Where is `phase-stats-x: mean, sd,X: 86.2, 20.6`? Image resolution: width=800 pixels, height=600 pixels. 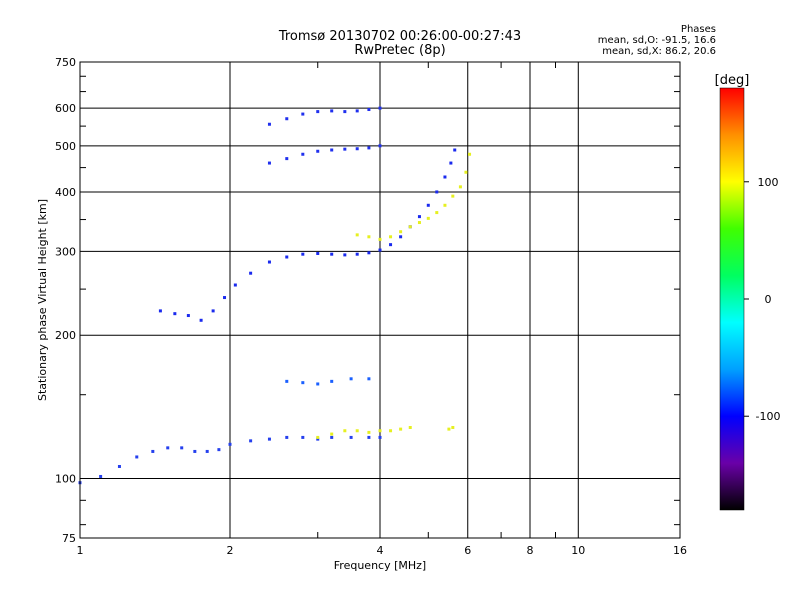
phase-stats-x: mean, sd,X: 86.2, 20.6 is located at coordinates (659, 51).